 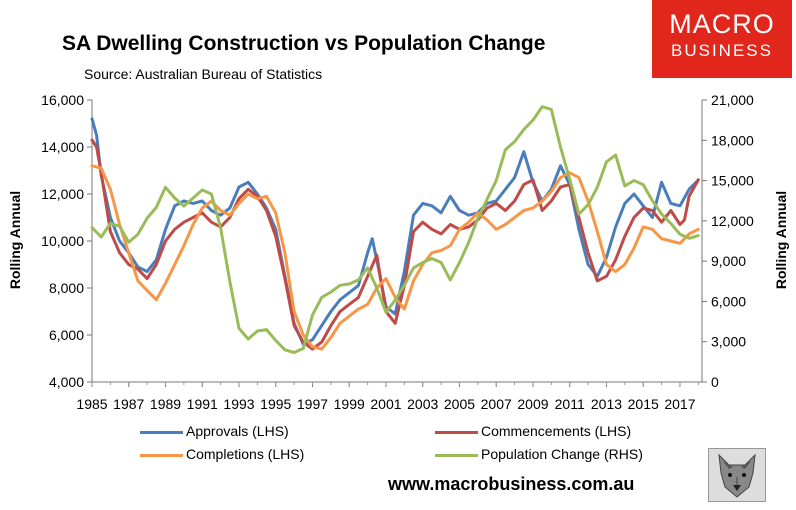 I want to click on y-tick-label-left: 6,000, so click(x=66, y=335).